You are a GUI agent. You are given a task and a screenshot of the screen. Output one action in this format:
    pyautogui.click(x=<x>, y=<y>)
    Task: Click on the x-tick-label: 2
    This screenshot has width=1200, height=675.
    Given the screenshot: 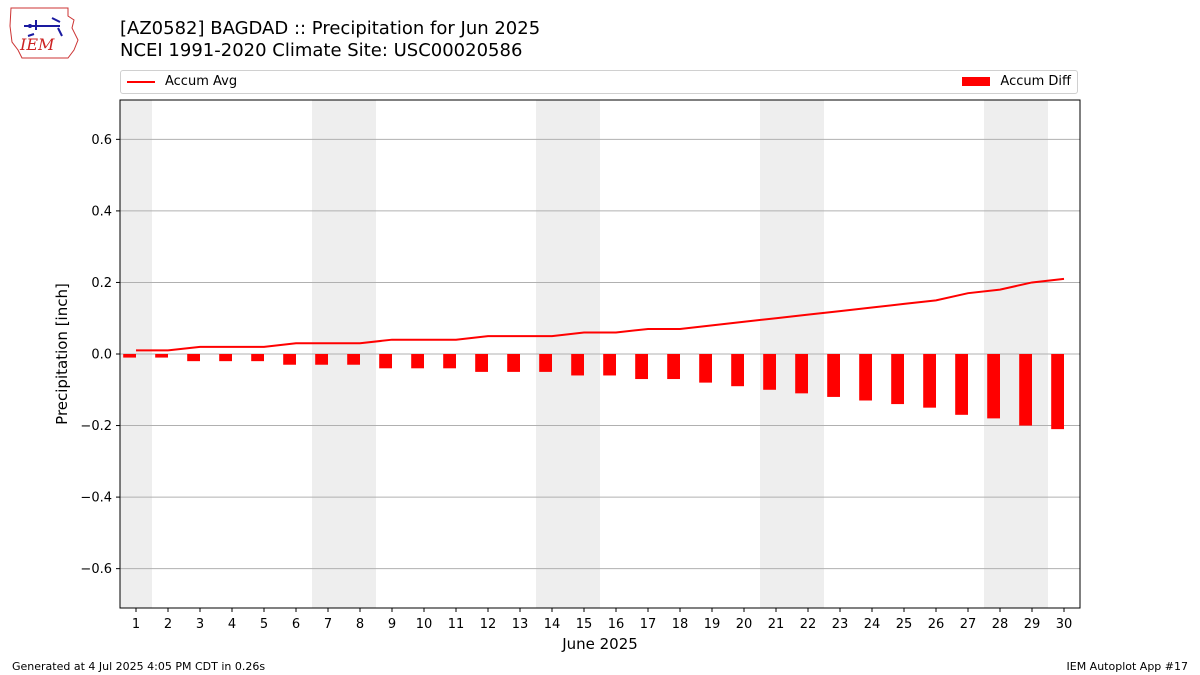 What is the action you would take?
    pyautogui.click(x=168, y=624)
    